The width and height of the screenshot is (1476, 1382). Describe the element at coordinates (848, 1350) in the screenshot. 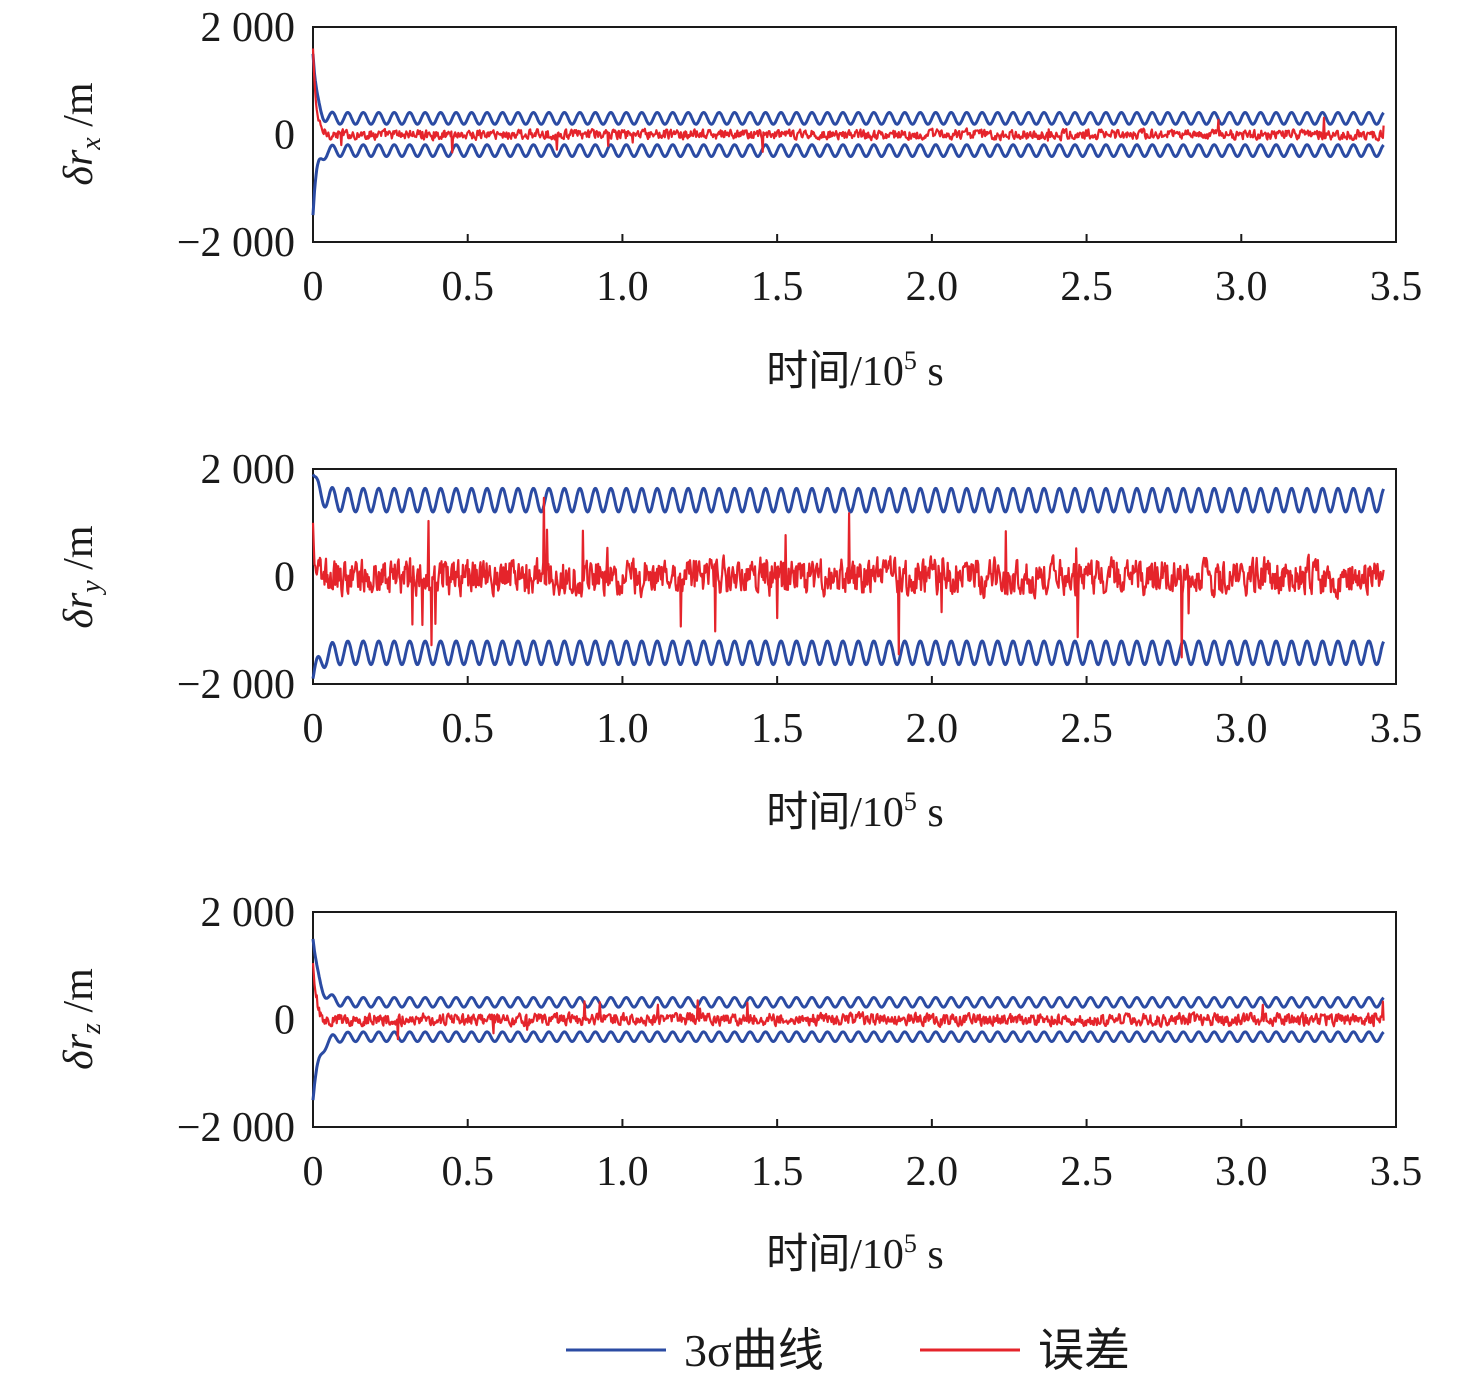

I see `legend: 3σ曲线 误差` at that location.